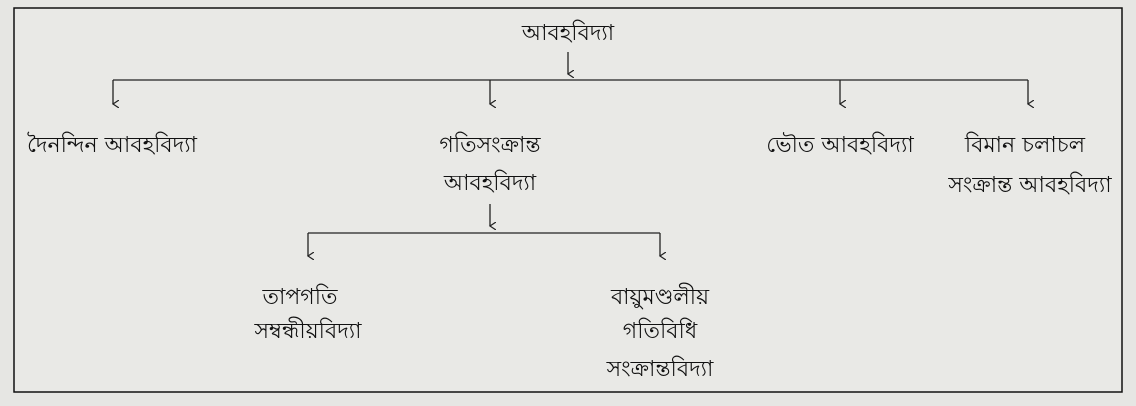 The height and width of the screenshot is (406, 1136). Describe the element at coordinates (840, 145) in the screenshot. I see `node-label: ভৌত আবহবিদ্যা` at that location.